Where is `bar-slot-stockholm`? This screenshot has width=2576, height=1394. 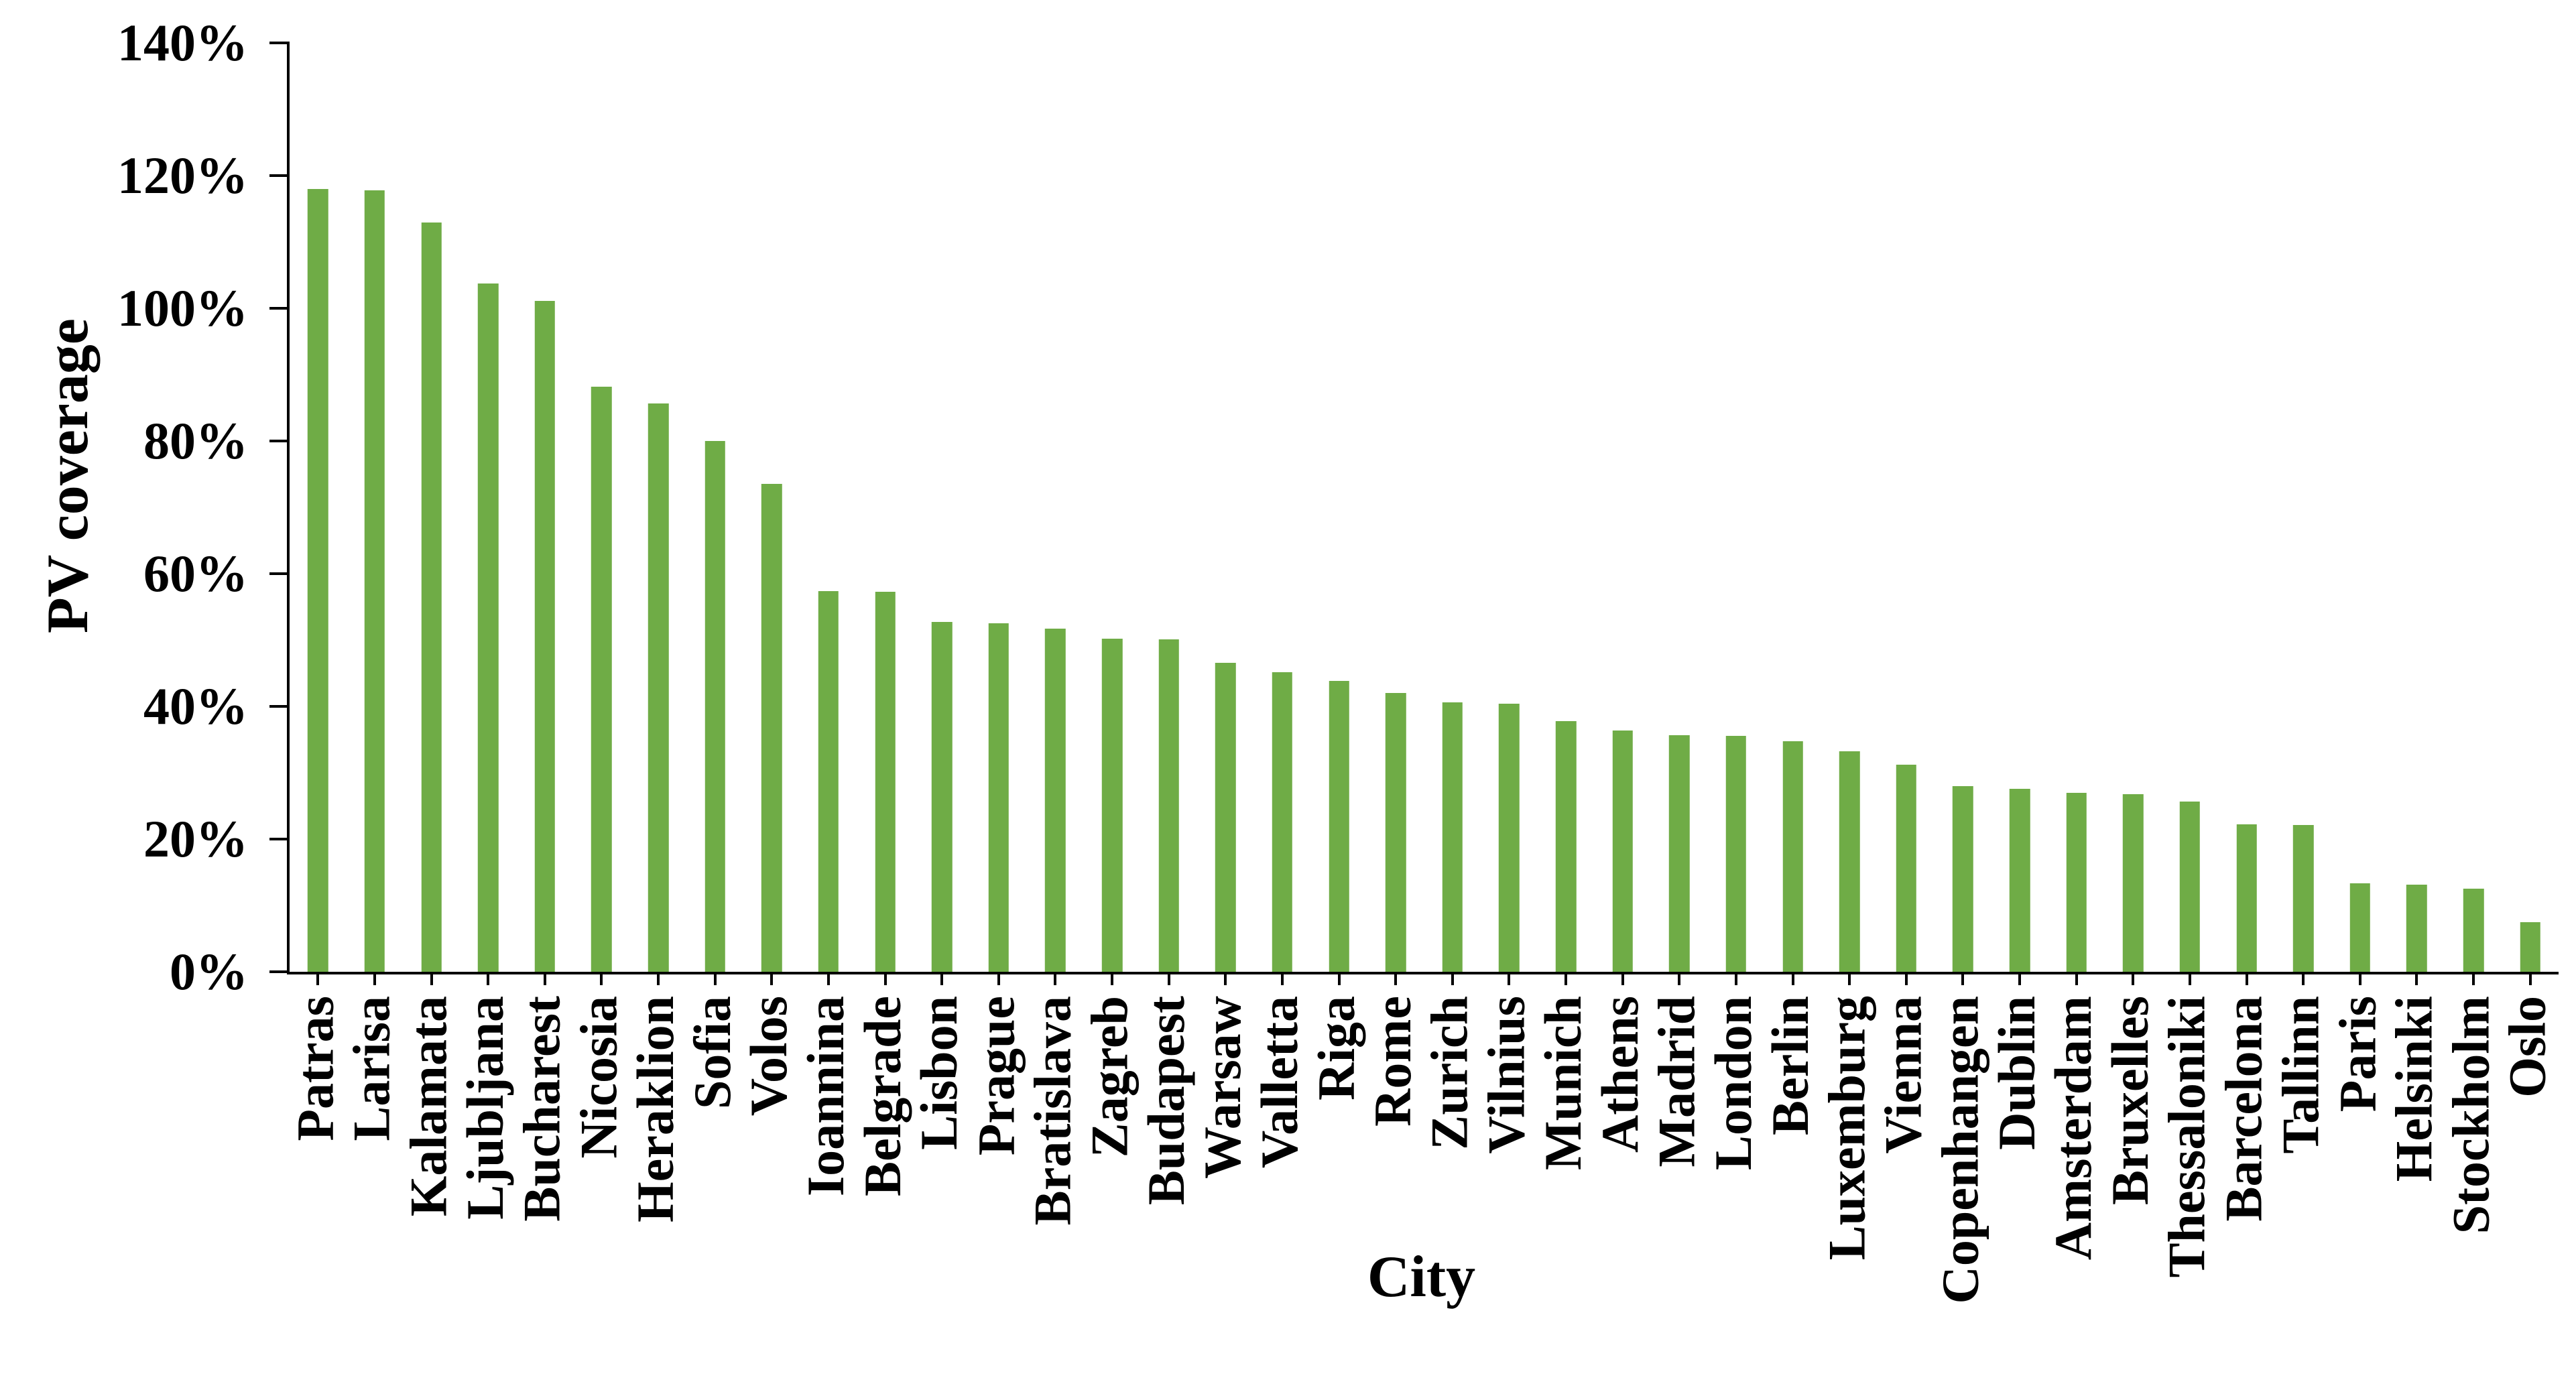 bar-slot-stockholm is located at coordinates (2473, 513).